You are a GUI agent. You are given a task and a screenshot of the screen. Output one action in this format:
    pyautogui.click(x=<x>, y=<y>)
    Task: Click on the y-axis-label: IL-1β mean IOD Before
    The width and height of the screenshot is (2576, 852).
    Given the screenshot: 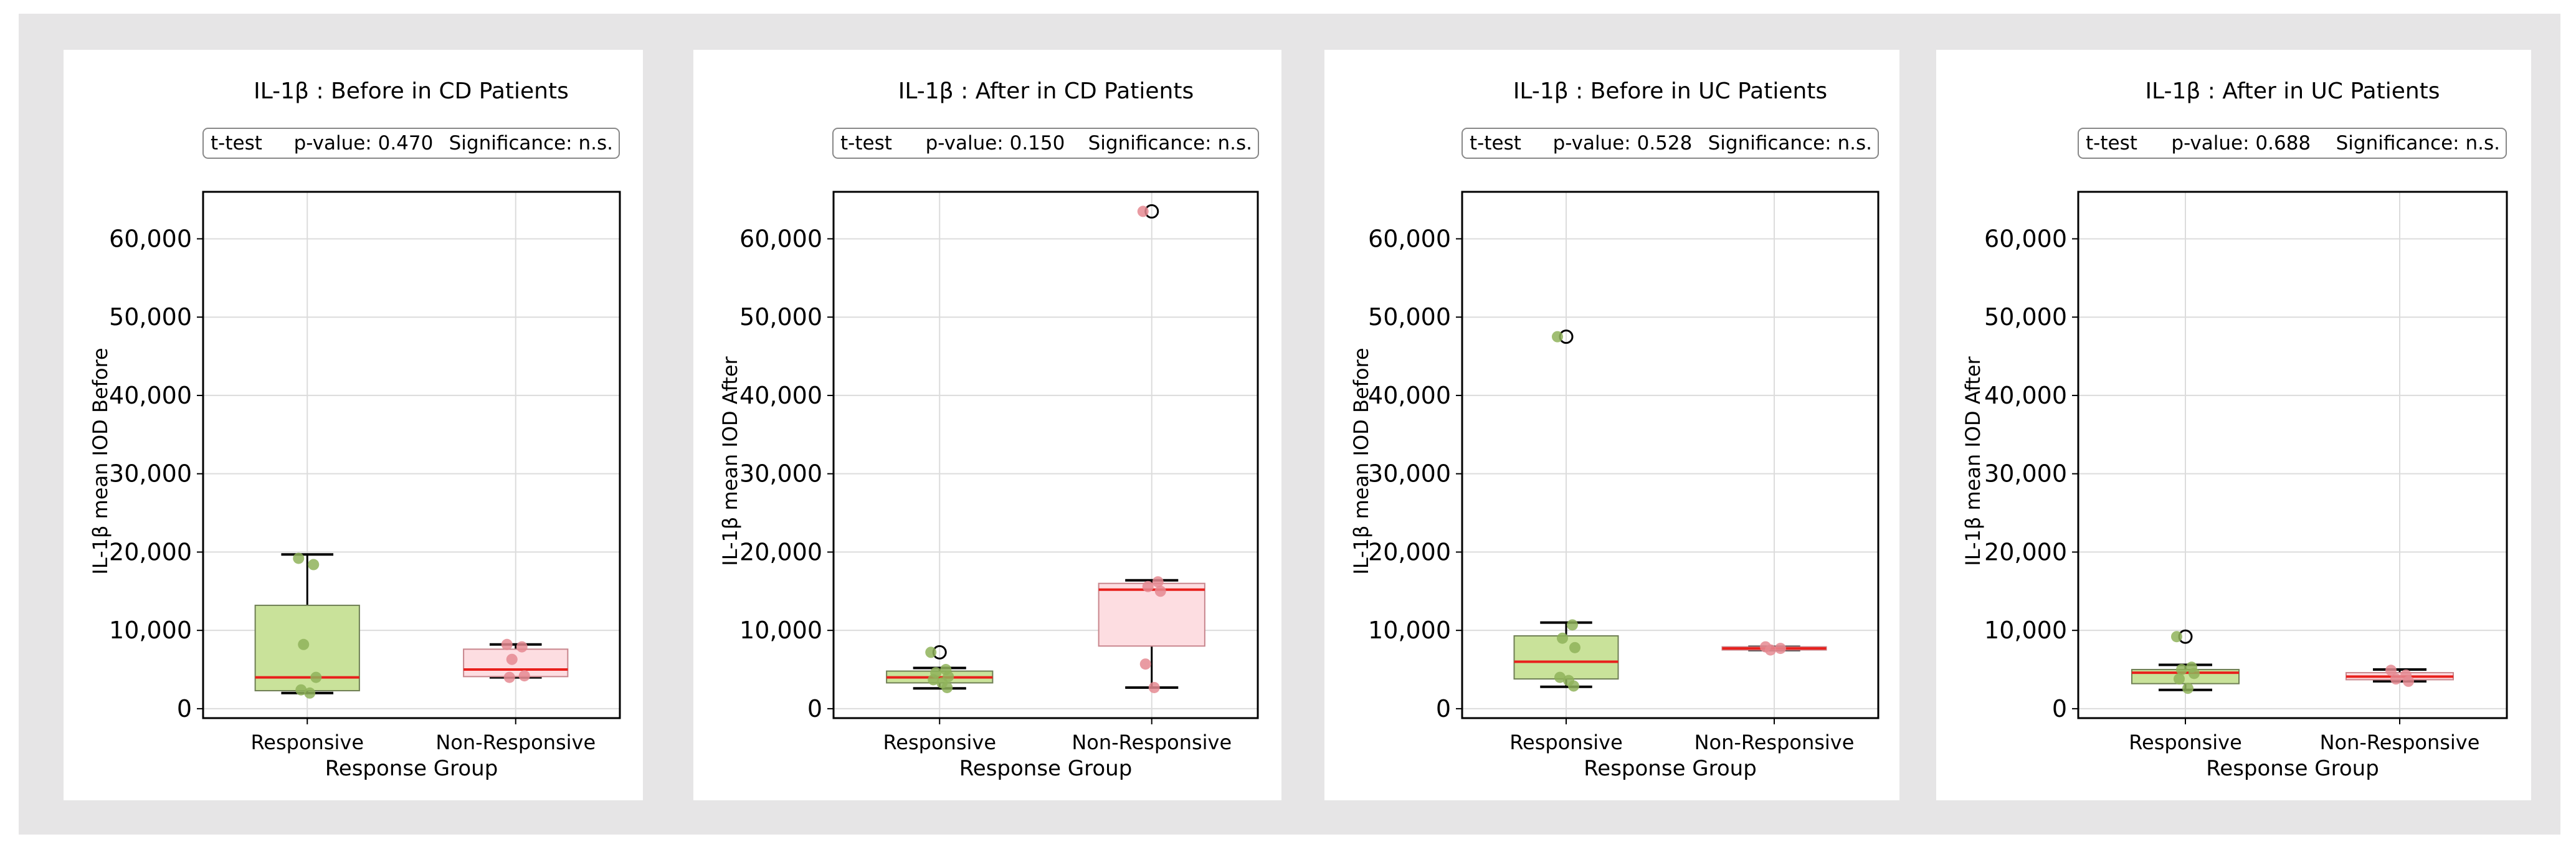 What is the action you would take?
    pyautogui.click(x=1361, y=461)
    